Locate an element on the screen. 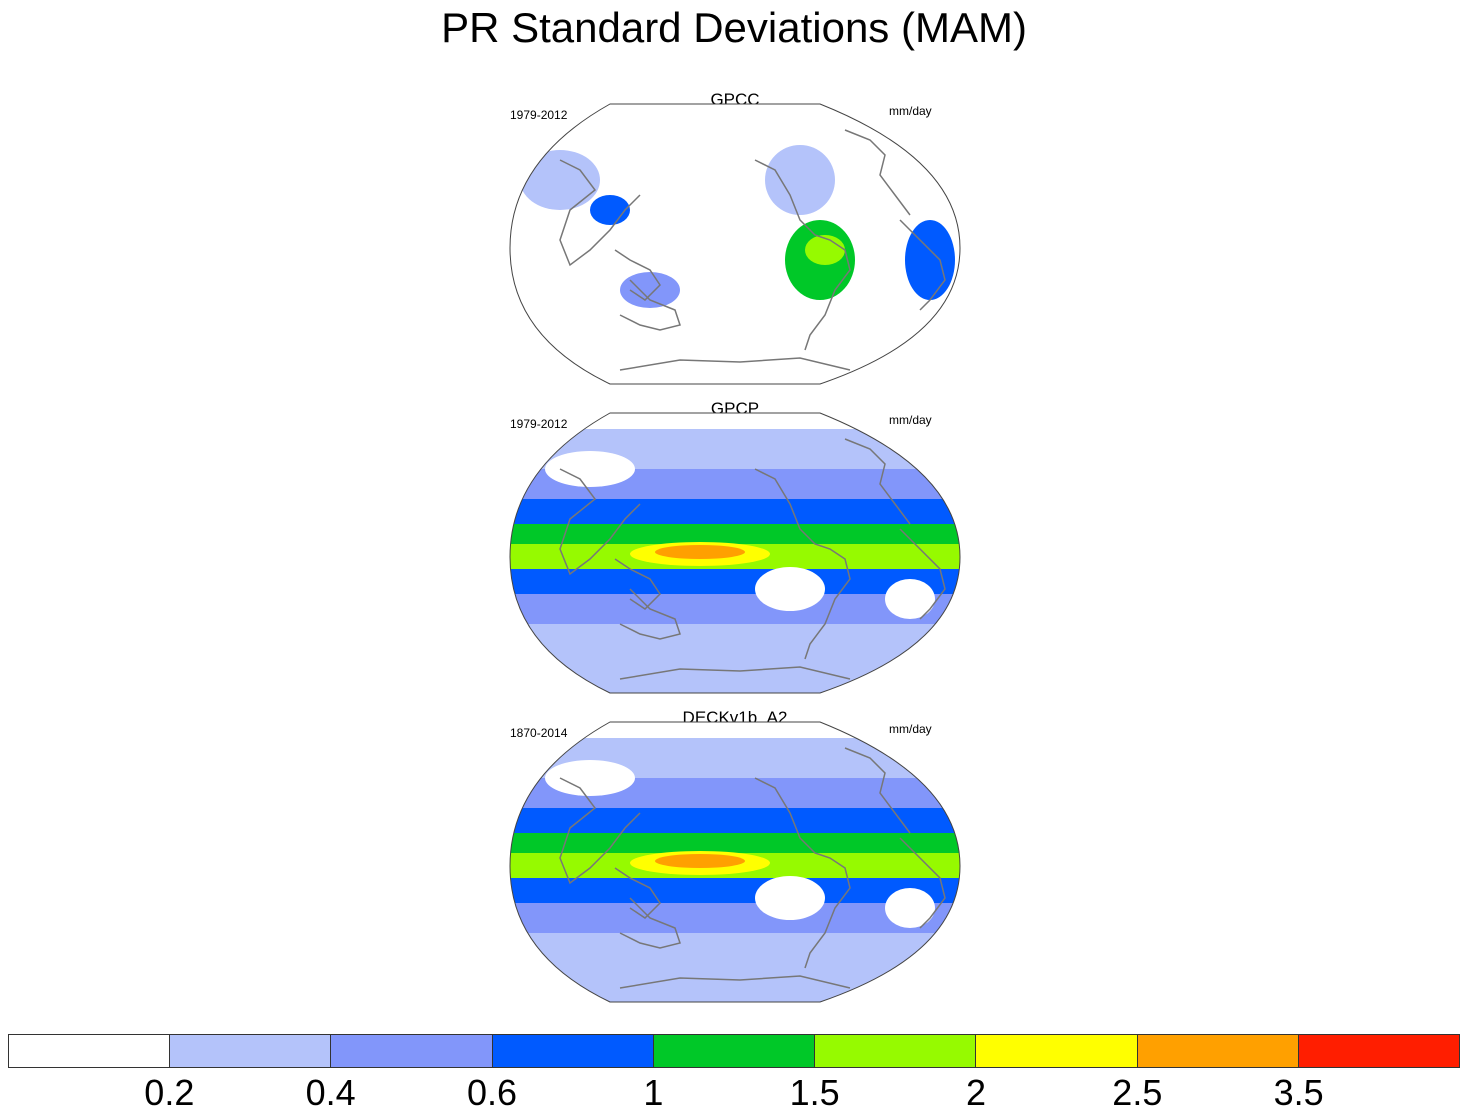  colorbar-tick-label: 3.5 is located at coordinates (1298, 1092).